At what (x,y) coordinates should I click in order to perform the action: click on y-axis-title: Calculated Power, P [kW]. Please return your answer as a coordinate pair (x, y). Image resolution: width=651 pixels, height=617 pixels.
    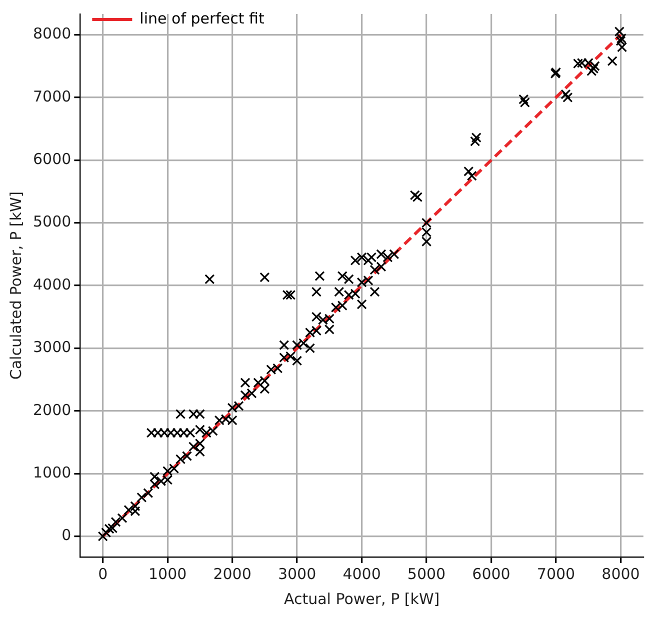
    Looking at the image, I should click on (15, 285).